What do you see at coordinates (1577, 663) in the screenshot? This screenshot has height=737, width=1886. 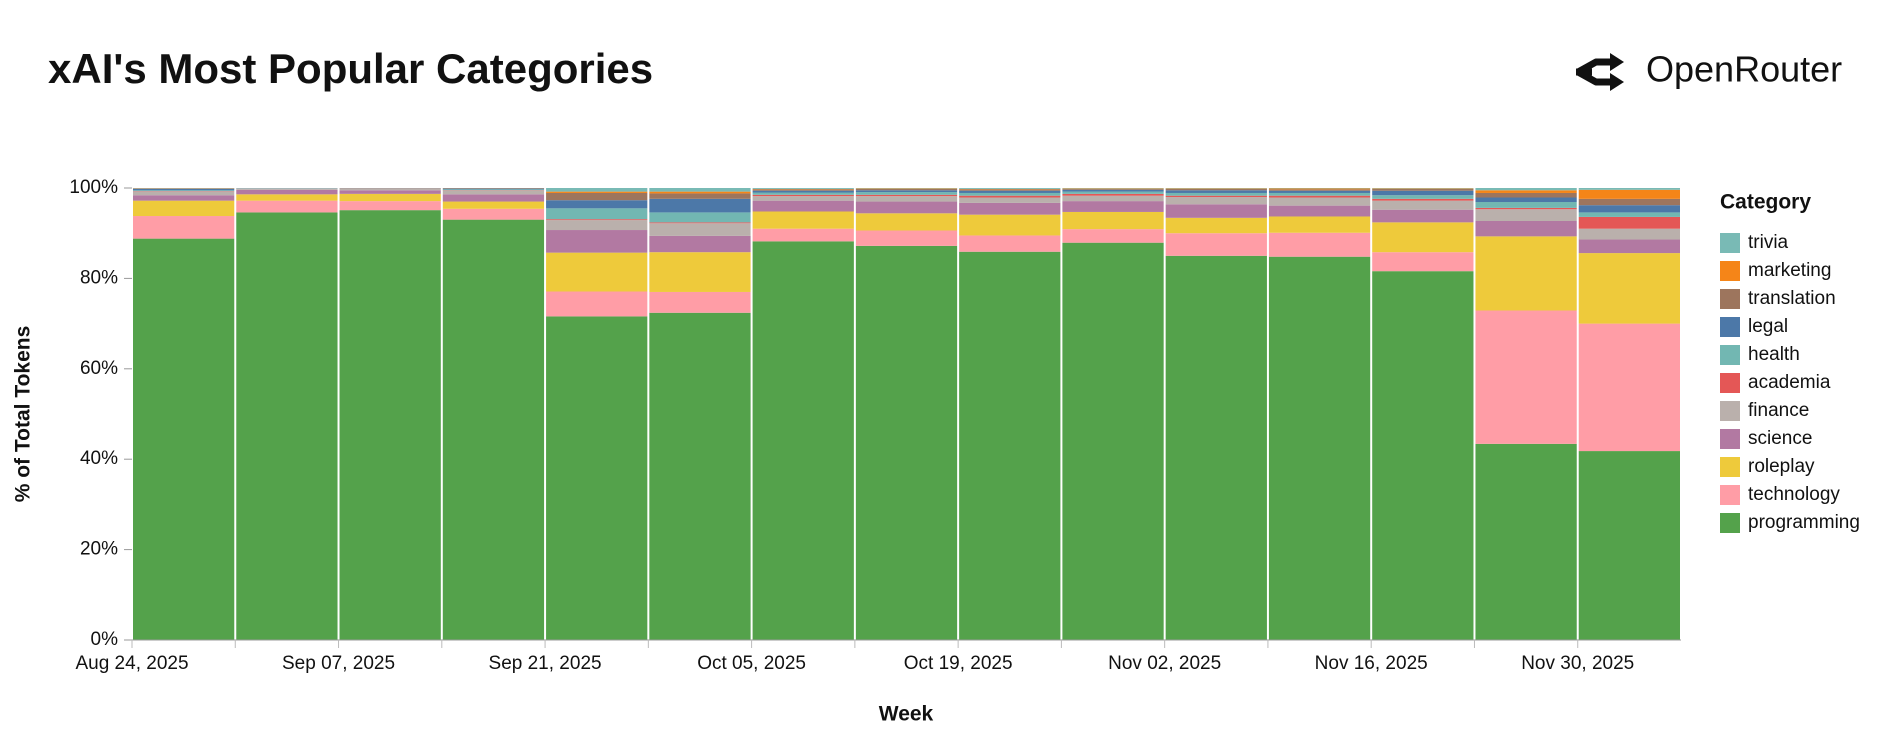 I see `x-tick-label: Nov 30, 2025` at bounding box center [1577, 663].